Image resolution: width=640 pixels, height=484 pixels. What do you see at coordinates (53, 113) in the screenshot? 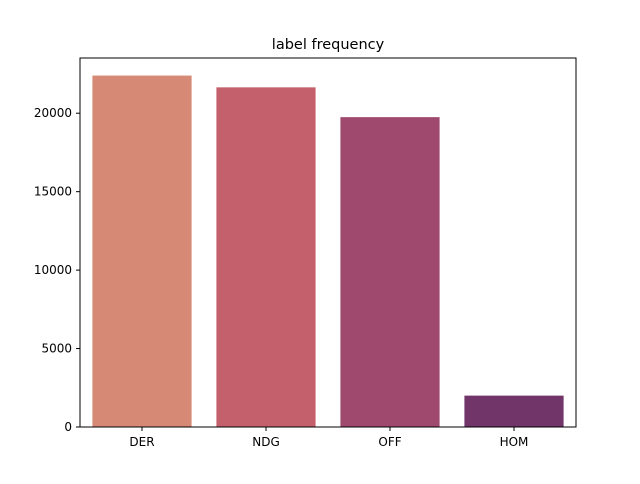
I see `y-tick-label: 20000` at bounding box center [53, 113].